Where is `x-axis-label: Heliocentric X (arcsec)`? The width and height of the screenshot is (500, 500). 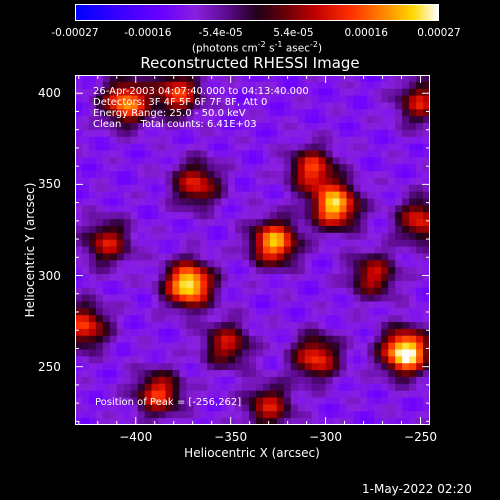
x-axis-label: Heliocentric X (arcsec) is located at coordinates (252, 453).